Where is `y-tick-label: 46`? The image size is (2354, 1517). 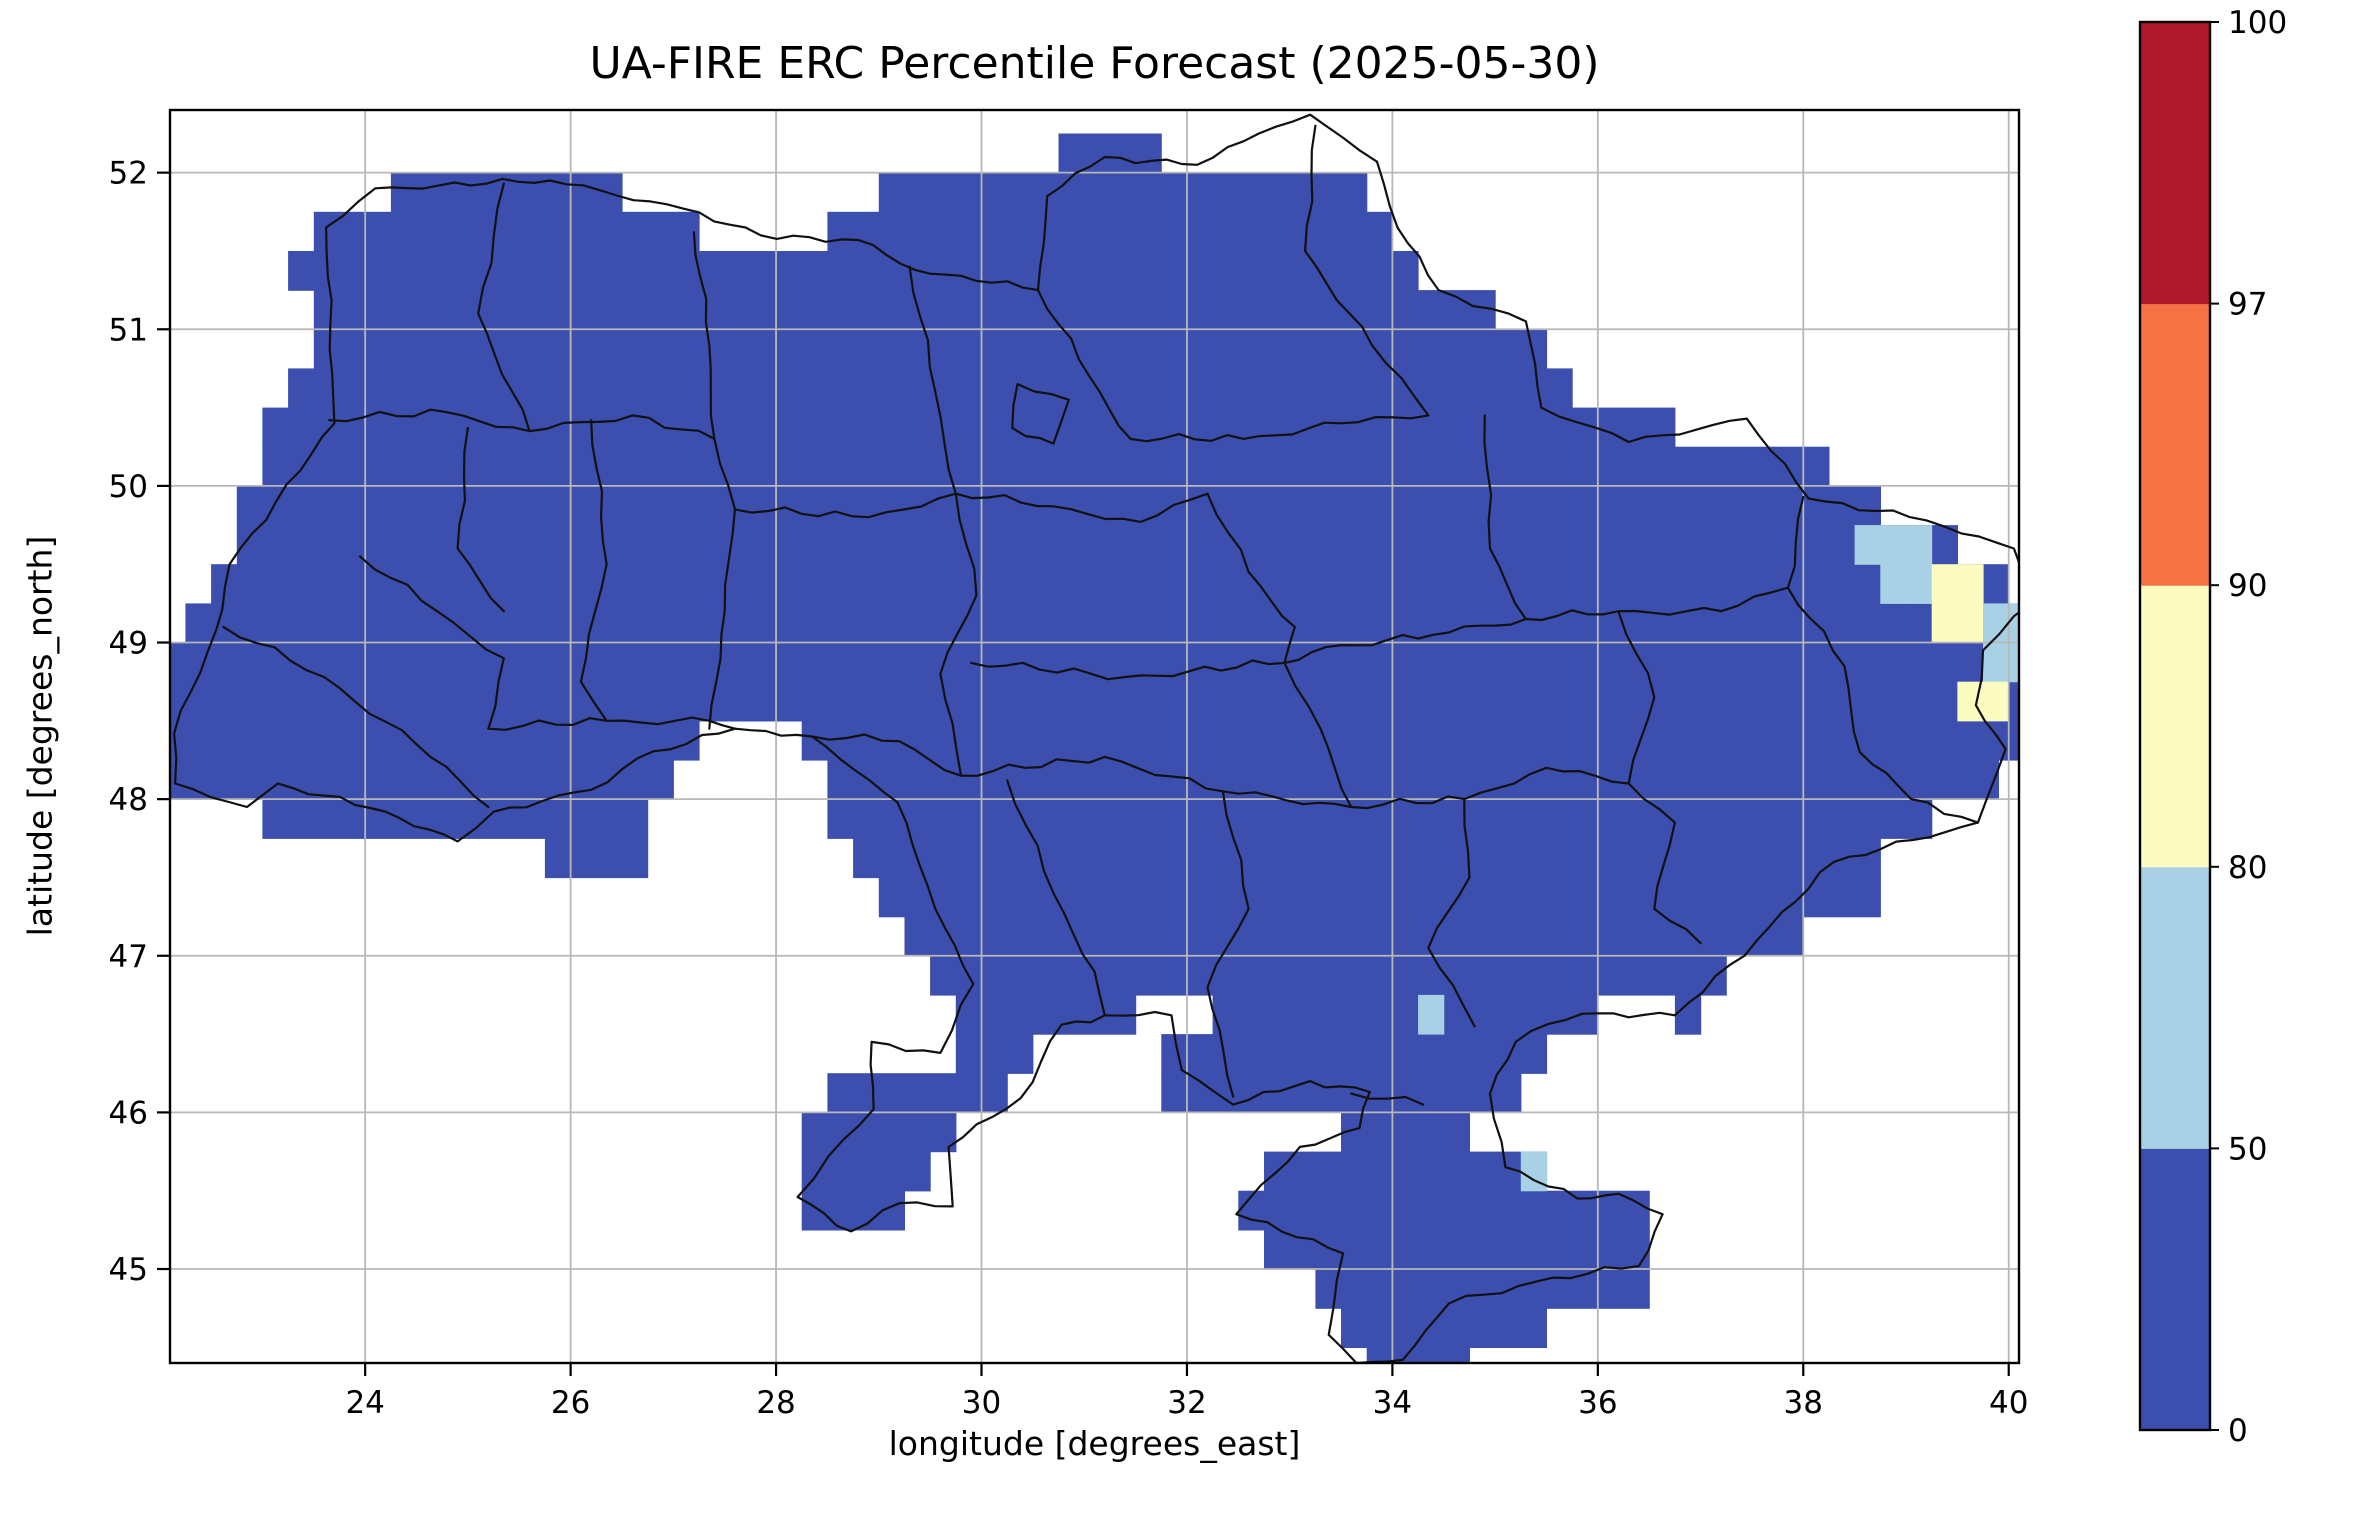
y-tick-label: 46 is located at coordinates (128, 1113).